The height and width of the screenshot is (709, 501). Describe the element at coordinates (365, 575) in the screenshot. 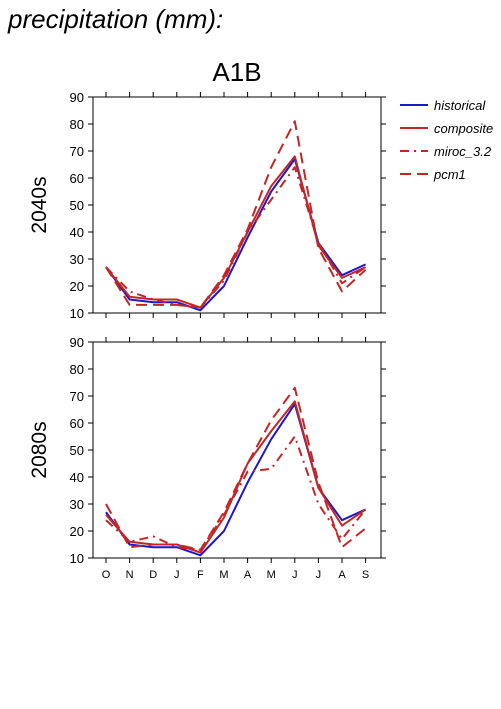

I see `x-tick-label-S: S` at that location.